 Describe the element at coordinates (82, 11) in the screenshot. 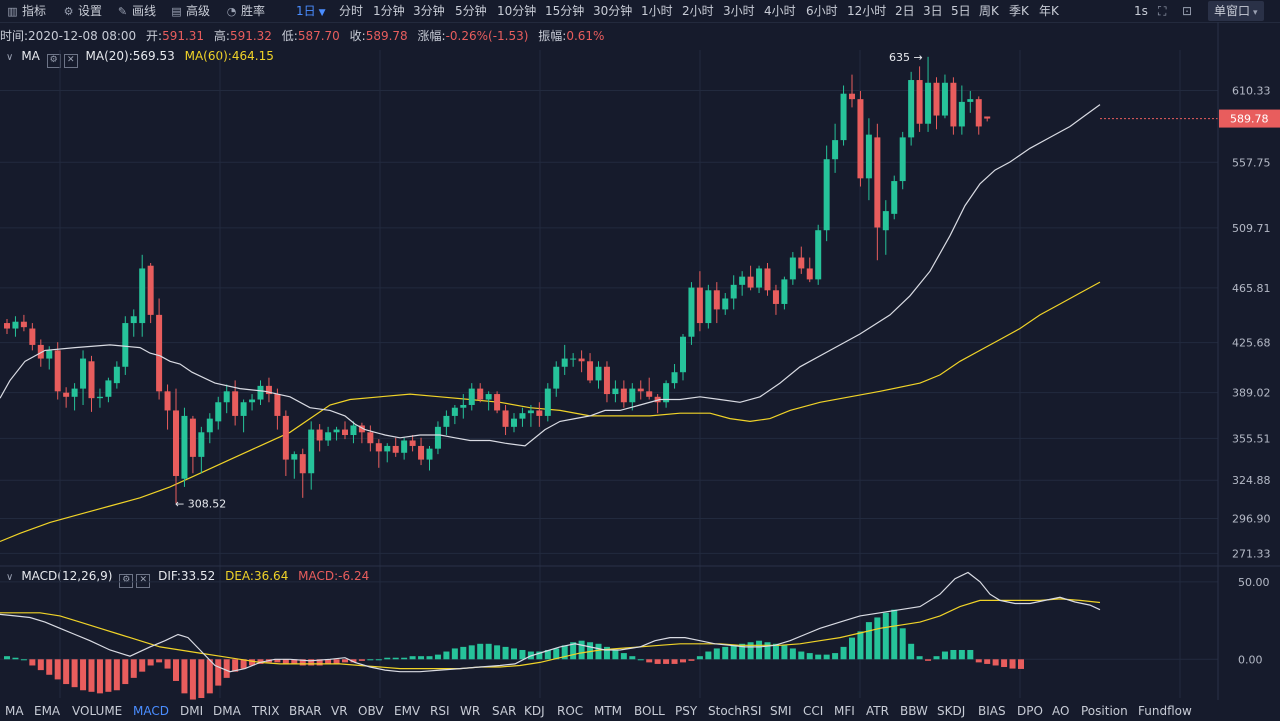

I see `settings-button: ⚙ 设置` at that location.